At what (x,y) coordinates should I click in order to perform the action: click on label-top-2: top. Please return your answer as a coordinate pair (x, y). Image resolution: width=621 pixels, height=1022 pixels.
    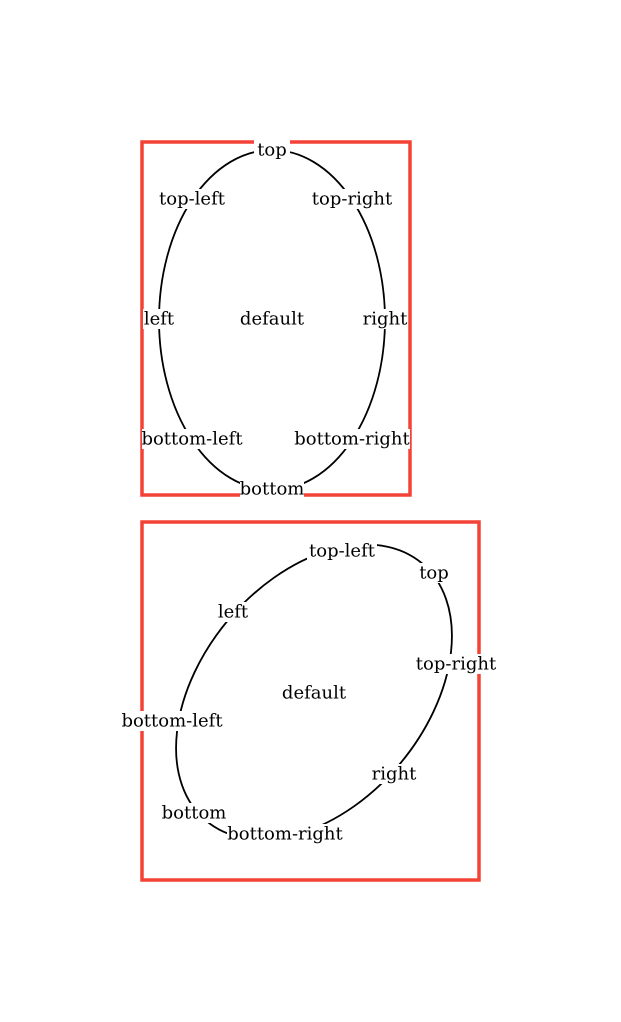
    Looking at the image, I should click on (434, 573).